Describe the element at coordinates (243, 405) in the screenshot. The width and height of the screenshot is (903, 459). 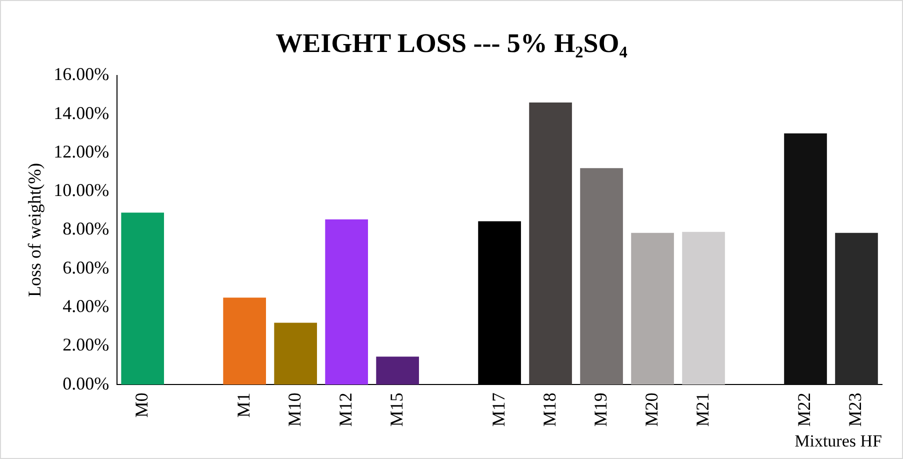
I see `x-tick-label: M1` at that location.